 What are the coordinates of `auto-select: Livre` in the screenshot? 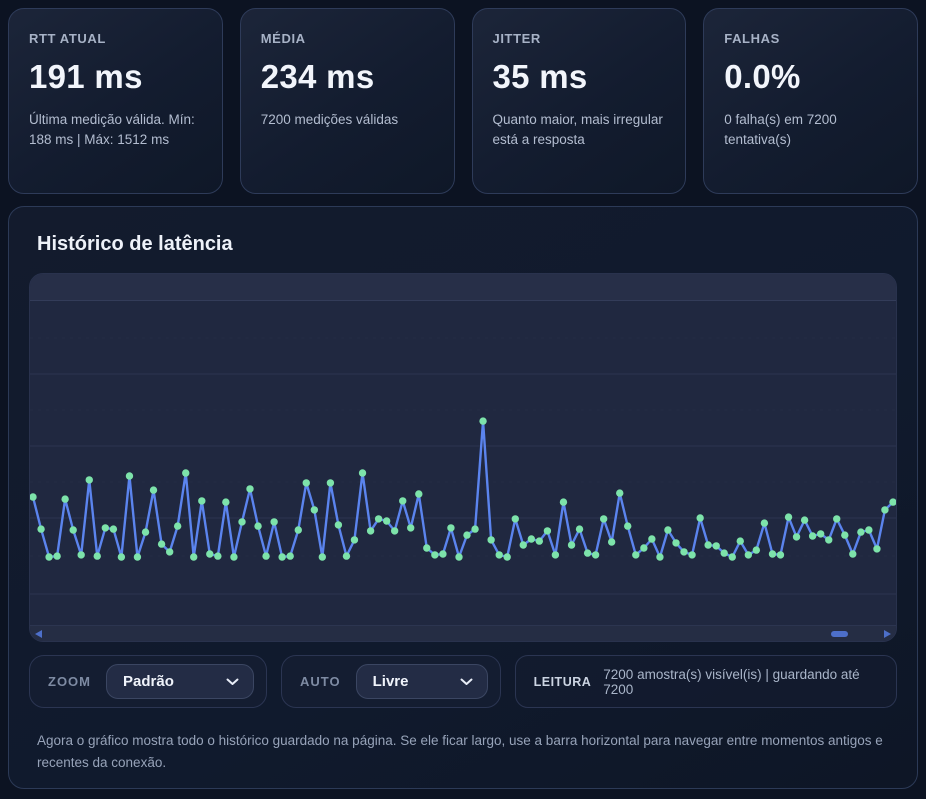 It's located at (421, 681).